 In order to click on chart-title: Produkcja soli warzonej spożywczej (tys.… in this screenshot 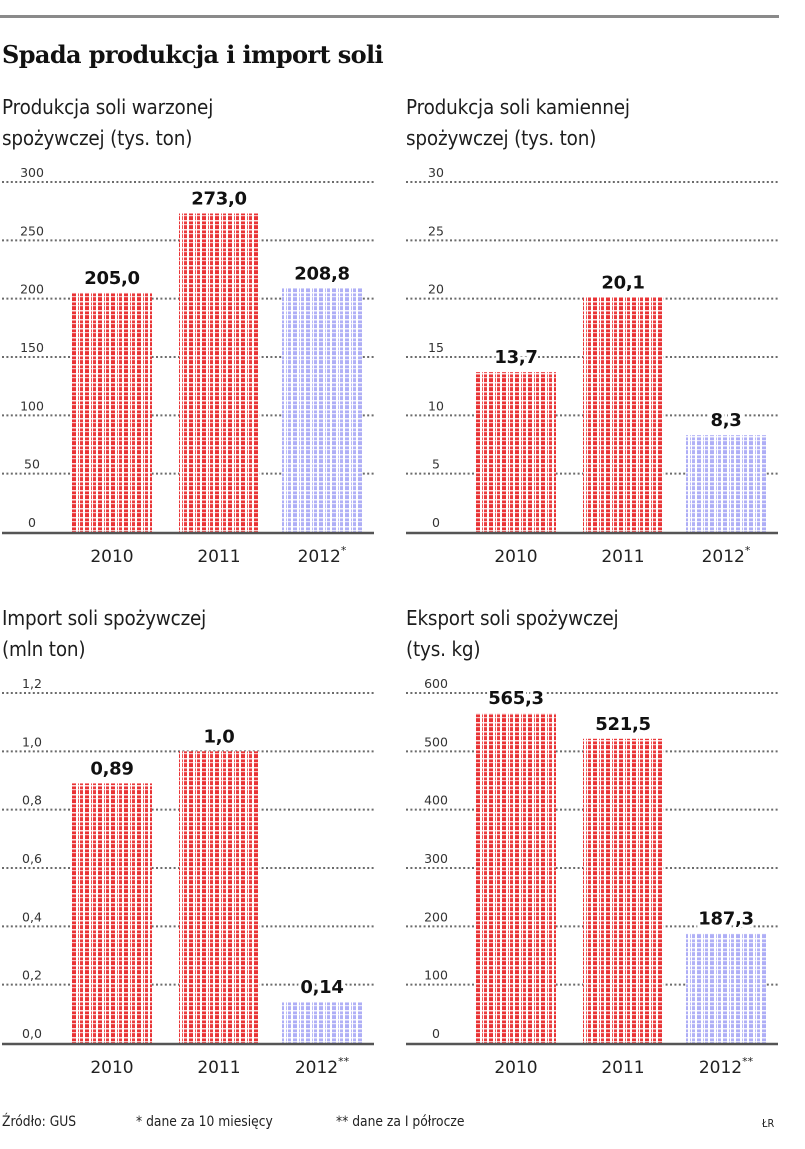, I will do `click(107, 123)`.